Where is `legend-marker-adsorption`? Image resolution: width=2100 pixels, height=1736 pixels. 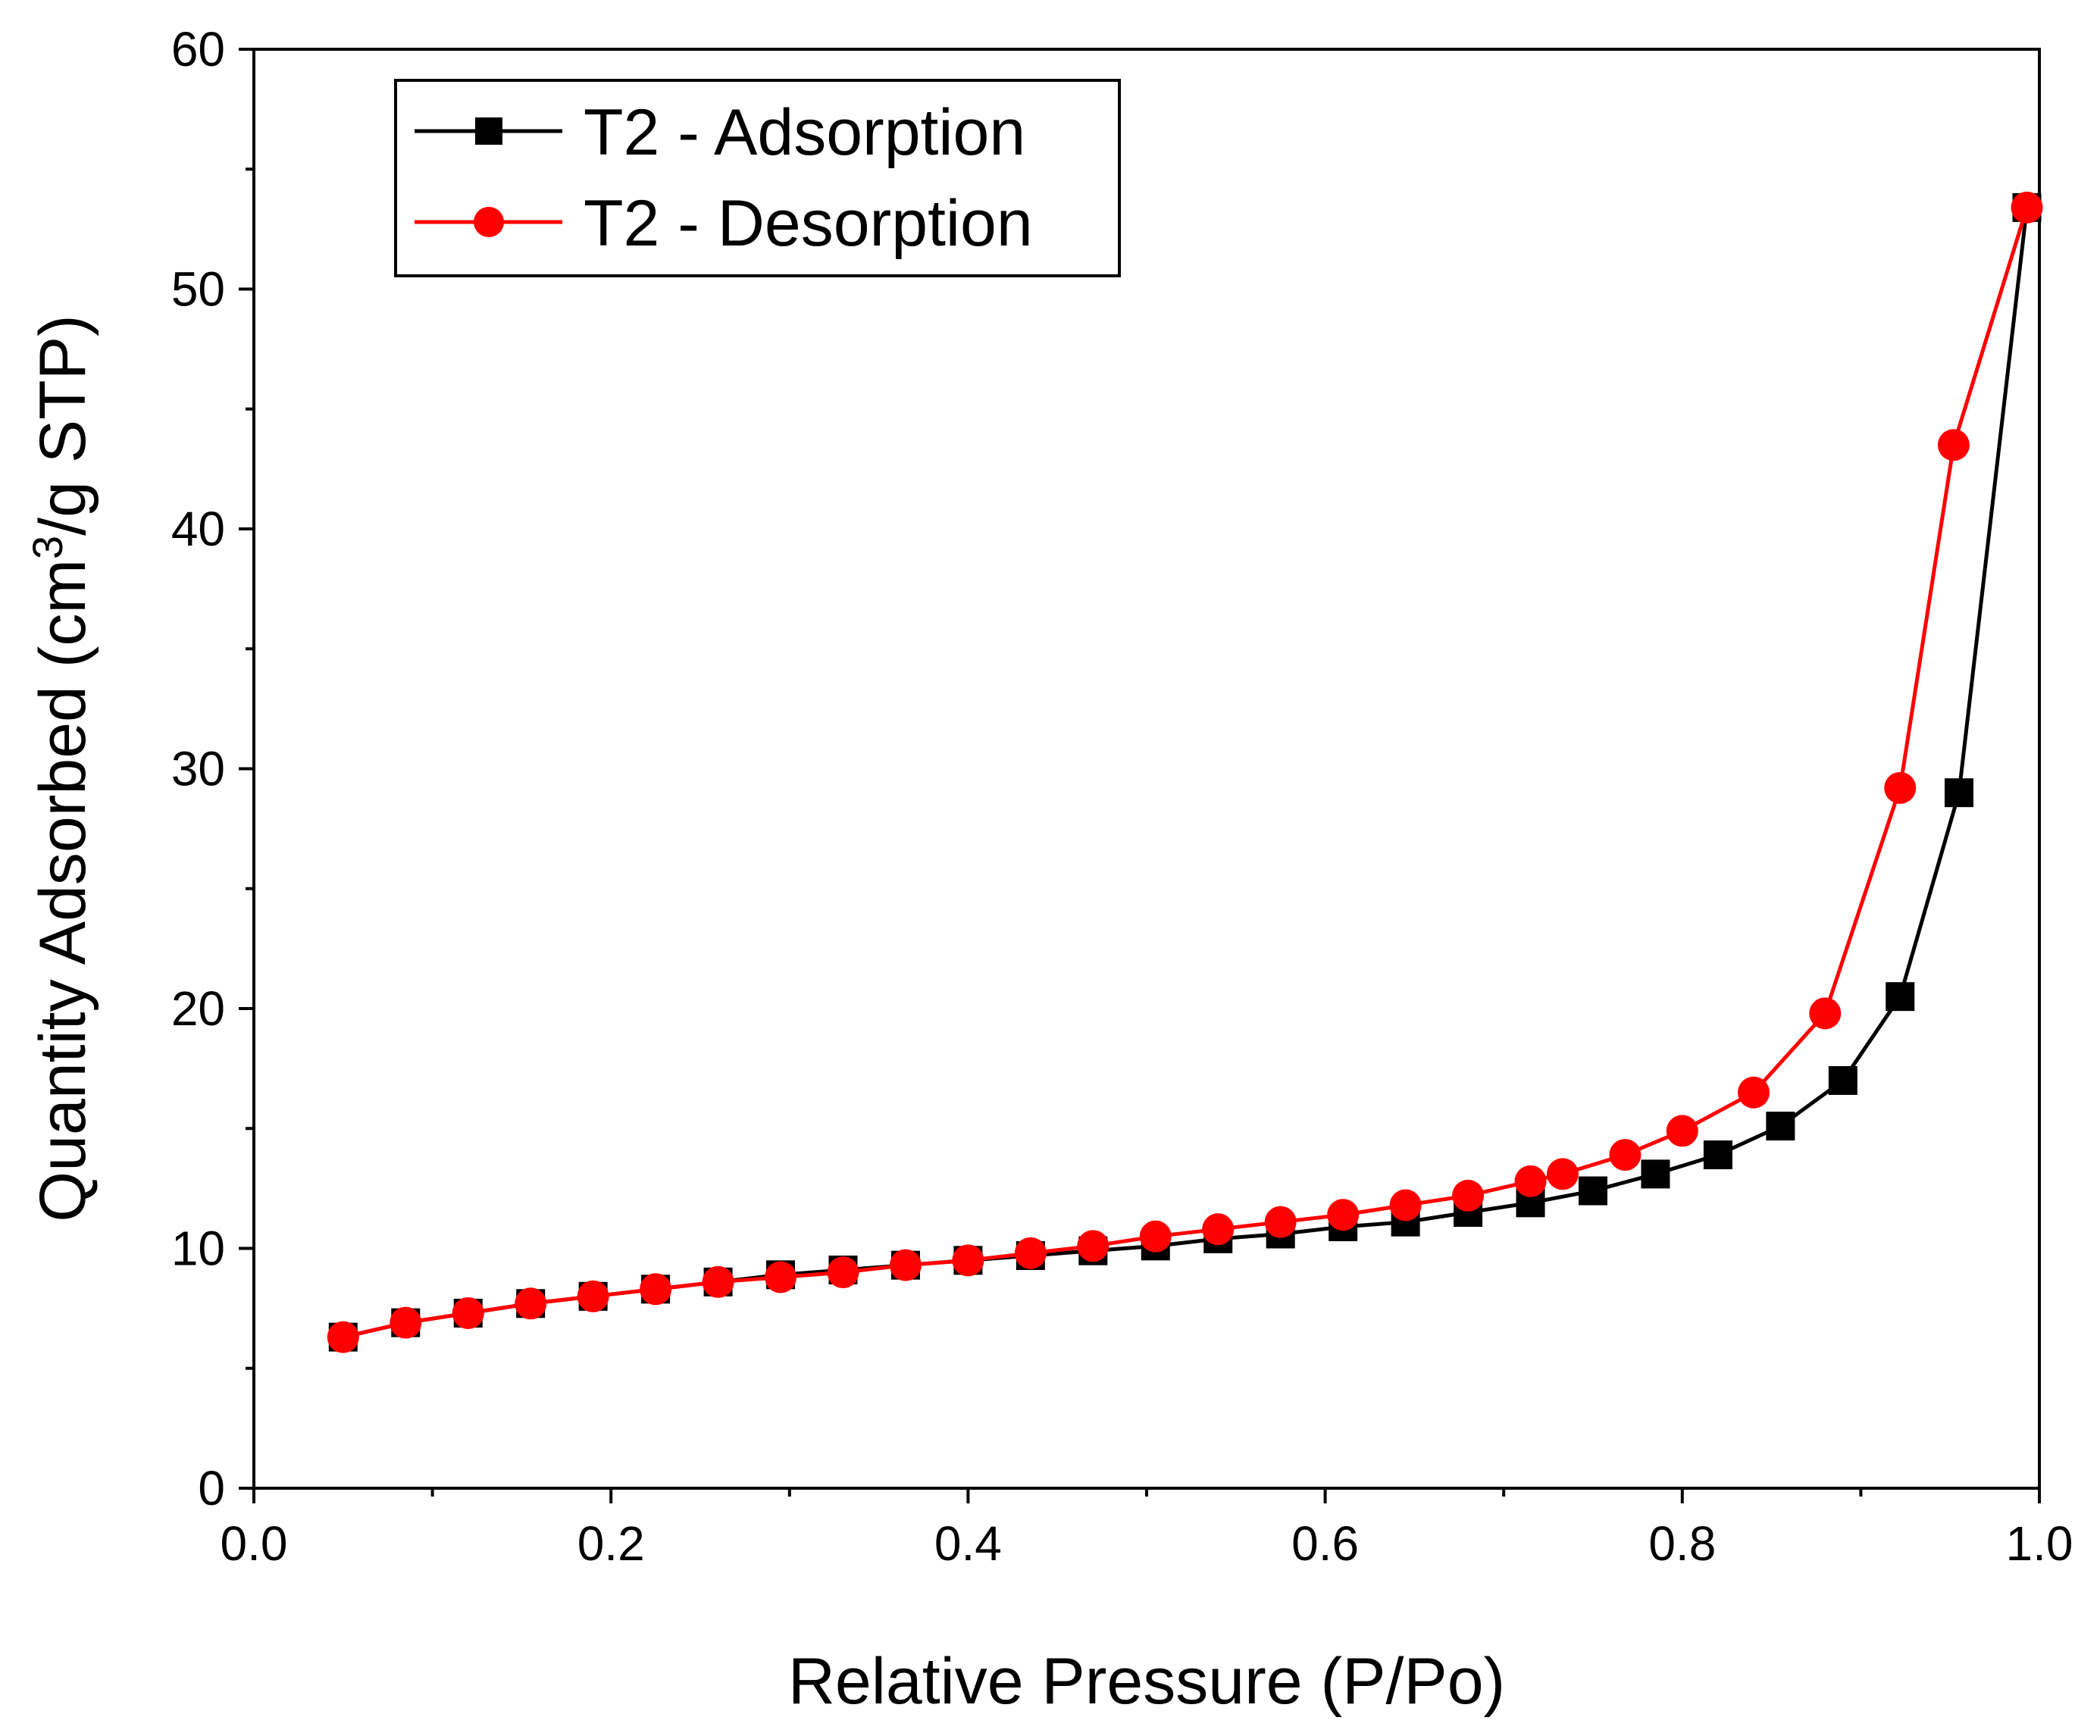 legend-marker-adsorption is located at coordinates (488, 131).